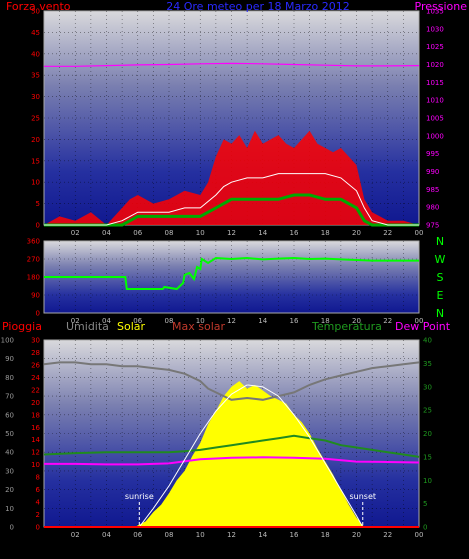 The height and width of the screenshot is (559, 469). What do you see at coordinates (9, 378) in the screenshot?
I see `humidity-tick-label: 80` at bounding box center [9, 378].